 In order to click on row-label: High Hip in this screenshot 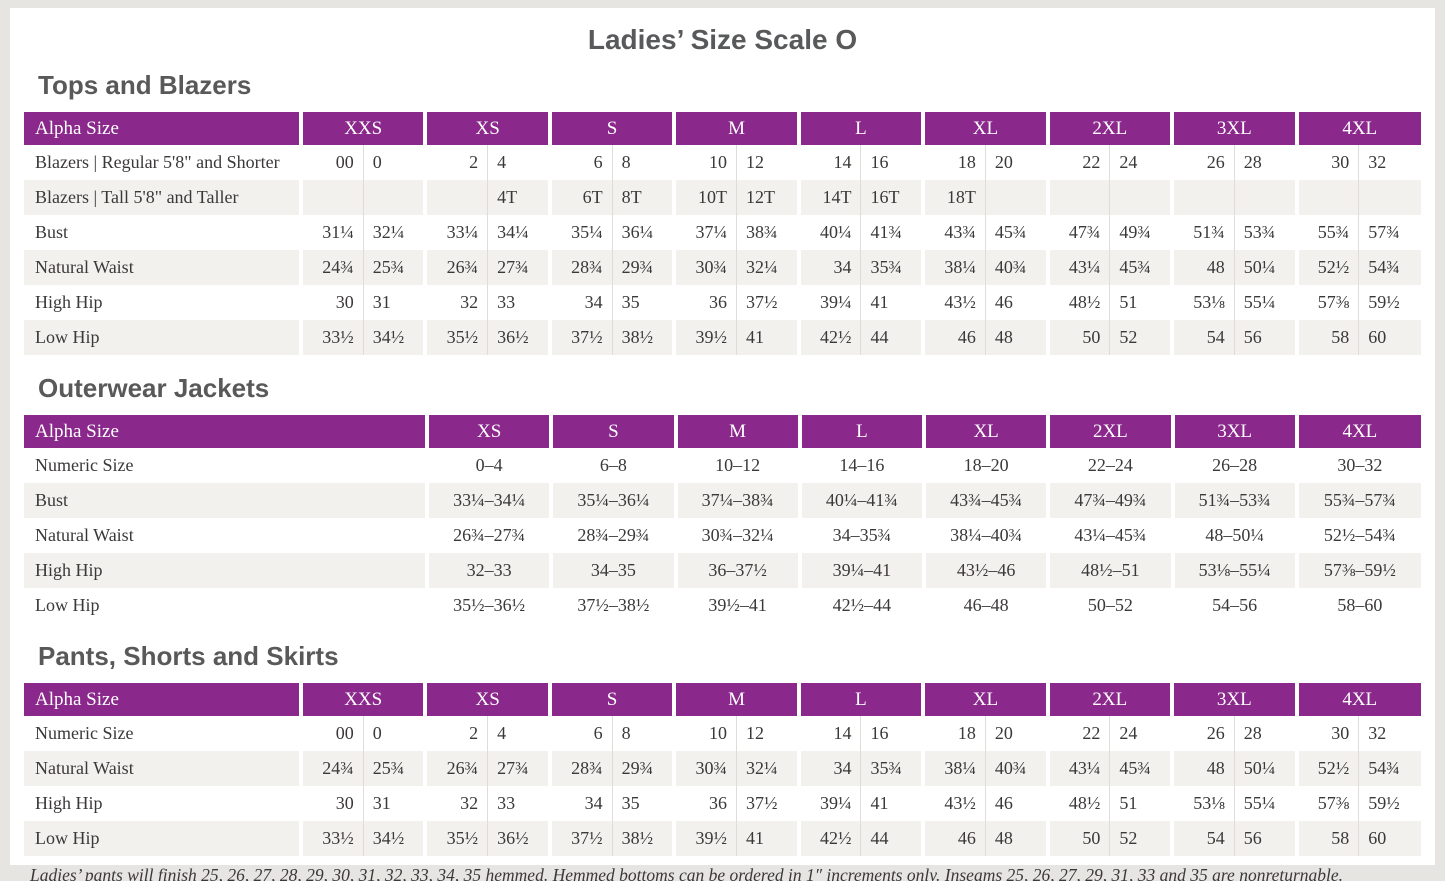, I will do `click(69, 803)`.